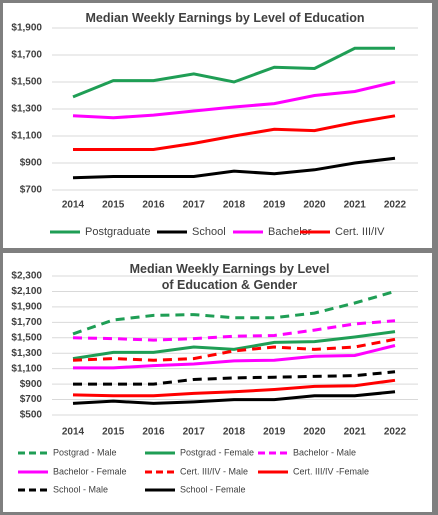 This screenshot has height=515, width=438. Describe the element at coordinates (324, 452) in the screenshot. I see `legend-label: Bachelor - Male` at that location.